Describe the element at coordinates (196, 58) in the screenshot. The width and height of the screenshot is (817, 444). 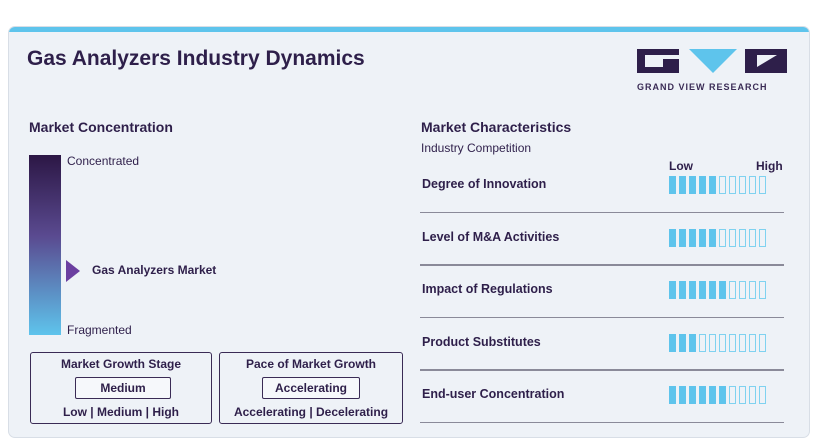
I see `page-title: Gas Analyzers Industry Dynamics` at that location.